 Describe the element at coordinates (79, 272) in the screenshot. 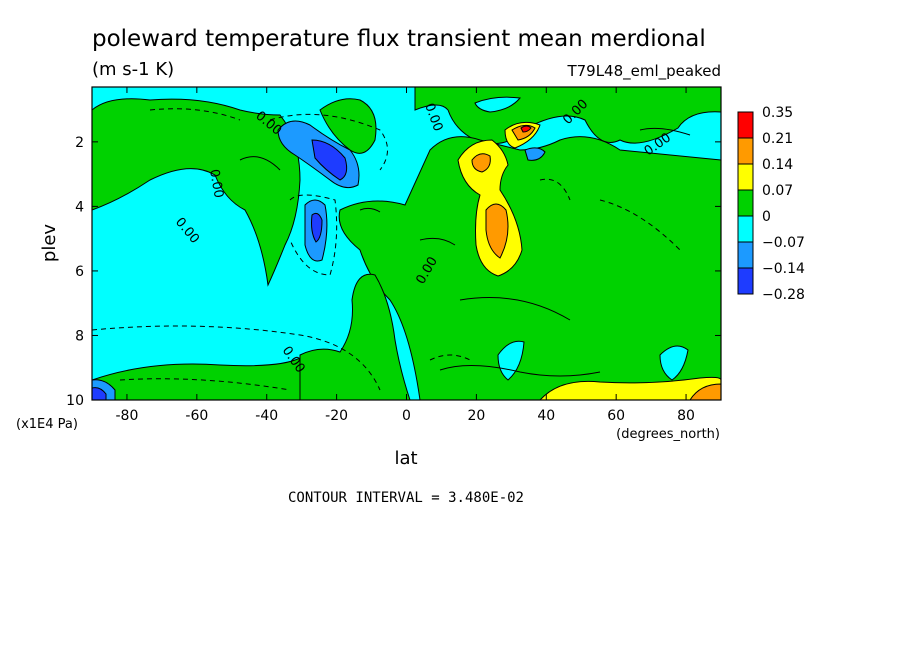

I see `y-tick-label: 6` at that location.